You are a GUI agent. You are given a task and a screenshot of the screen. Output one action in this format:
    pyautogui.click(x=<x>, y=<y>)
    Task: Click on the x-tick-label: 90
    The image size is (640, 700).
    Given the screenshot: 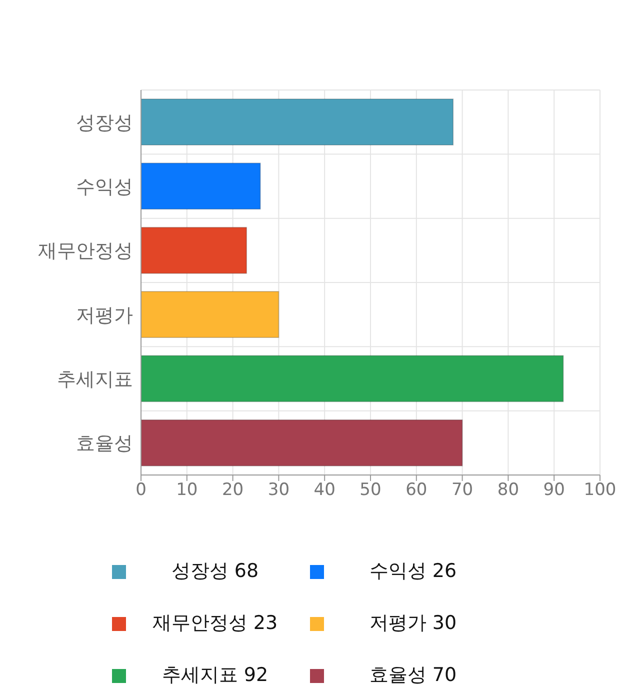 What is the action you would take?
    pyautogui.click(x=554, y=490)
    